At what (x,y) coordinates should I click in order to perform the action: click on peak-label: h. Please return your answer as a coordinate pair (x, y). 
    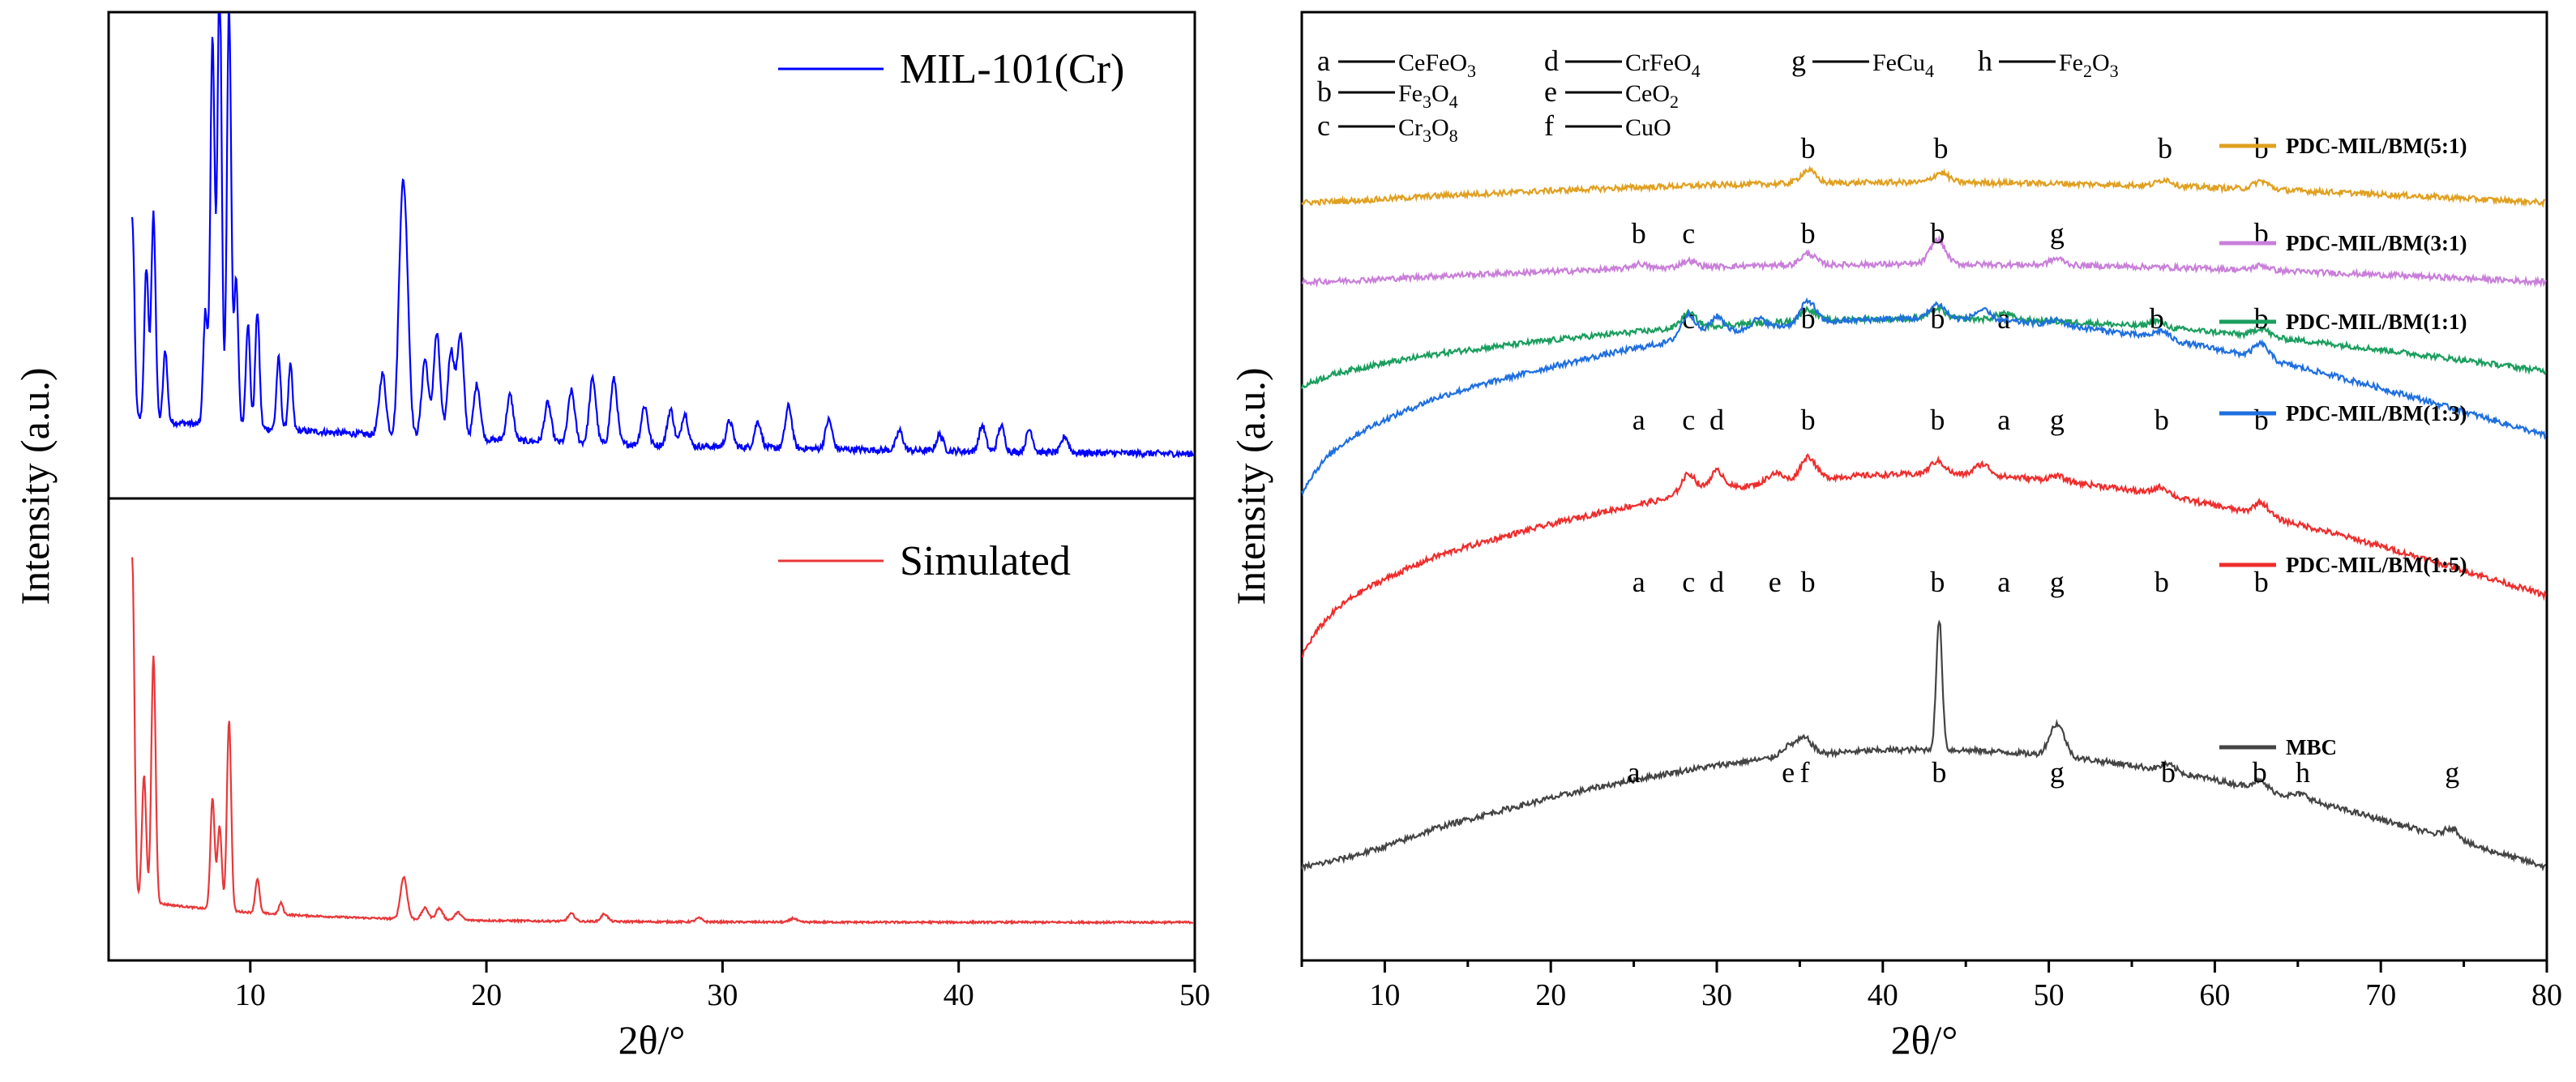
    Looking at the image, I should click on (2303, 772).